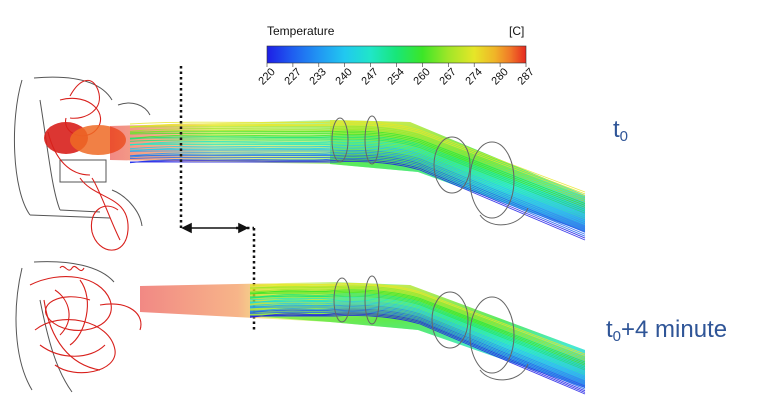 Image resolution: width=760 pixels, height=402 pixels. Describe the element at coordinates (431, 328) in the screenshot. I see `bottom-rings` at that location.